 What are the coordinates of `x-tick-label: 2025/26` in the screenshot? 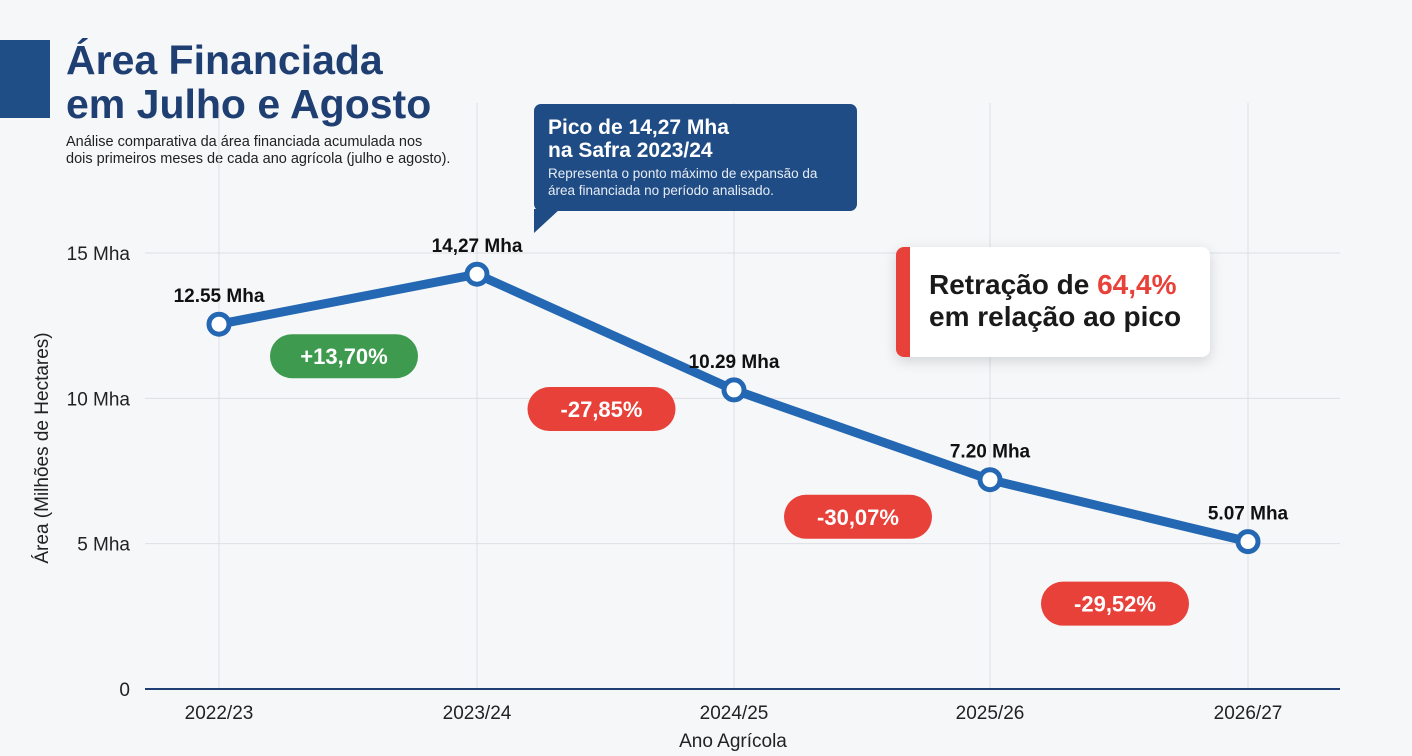 It's located at (990, 713).